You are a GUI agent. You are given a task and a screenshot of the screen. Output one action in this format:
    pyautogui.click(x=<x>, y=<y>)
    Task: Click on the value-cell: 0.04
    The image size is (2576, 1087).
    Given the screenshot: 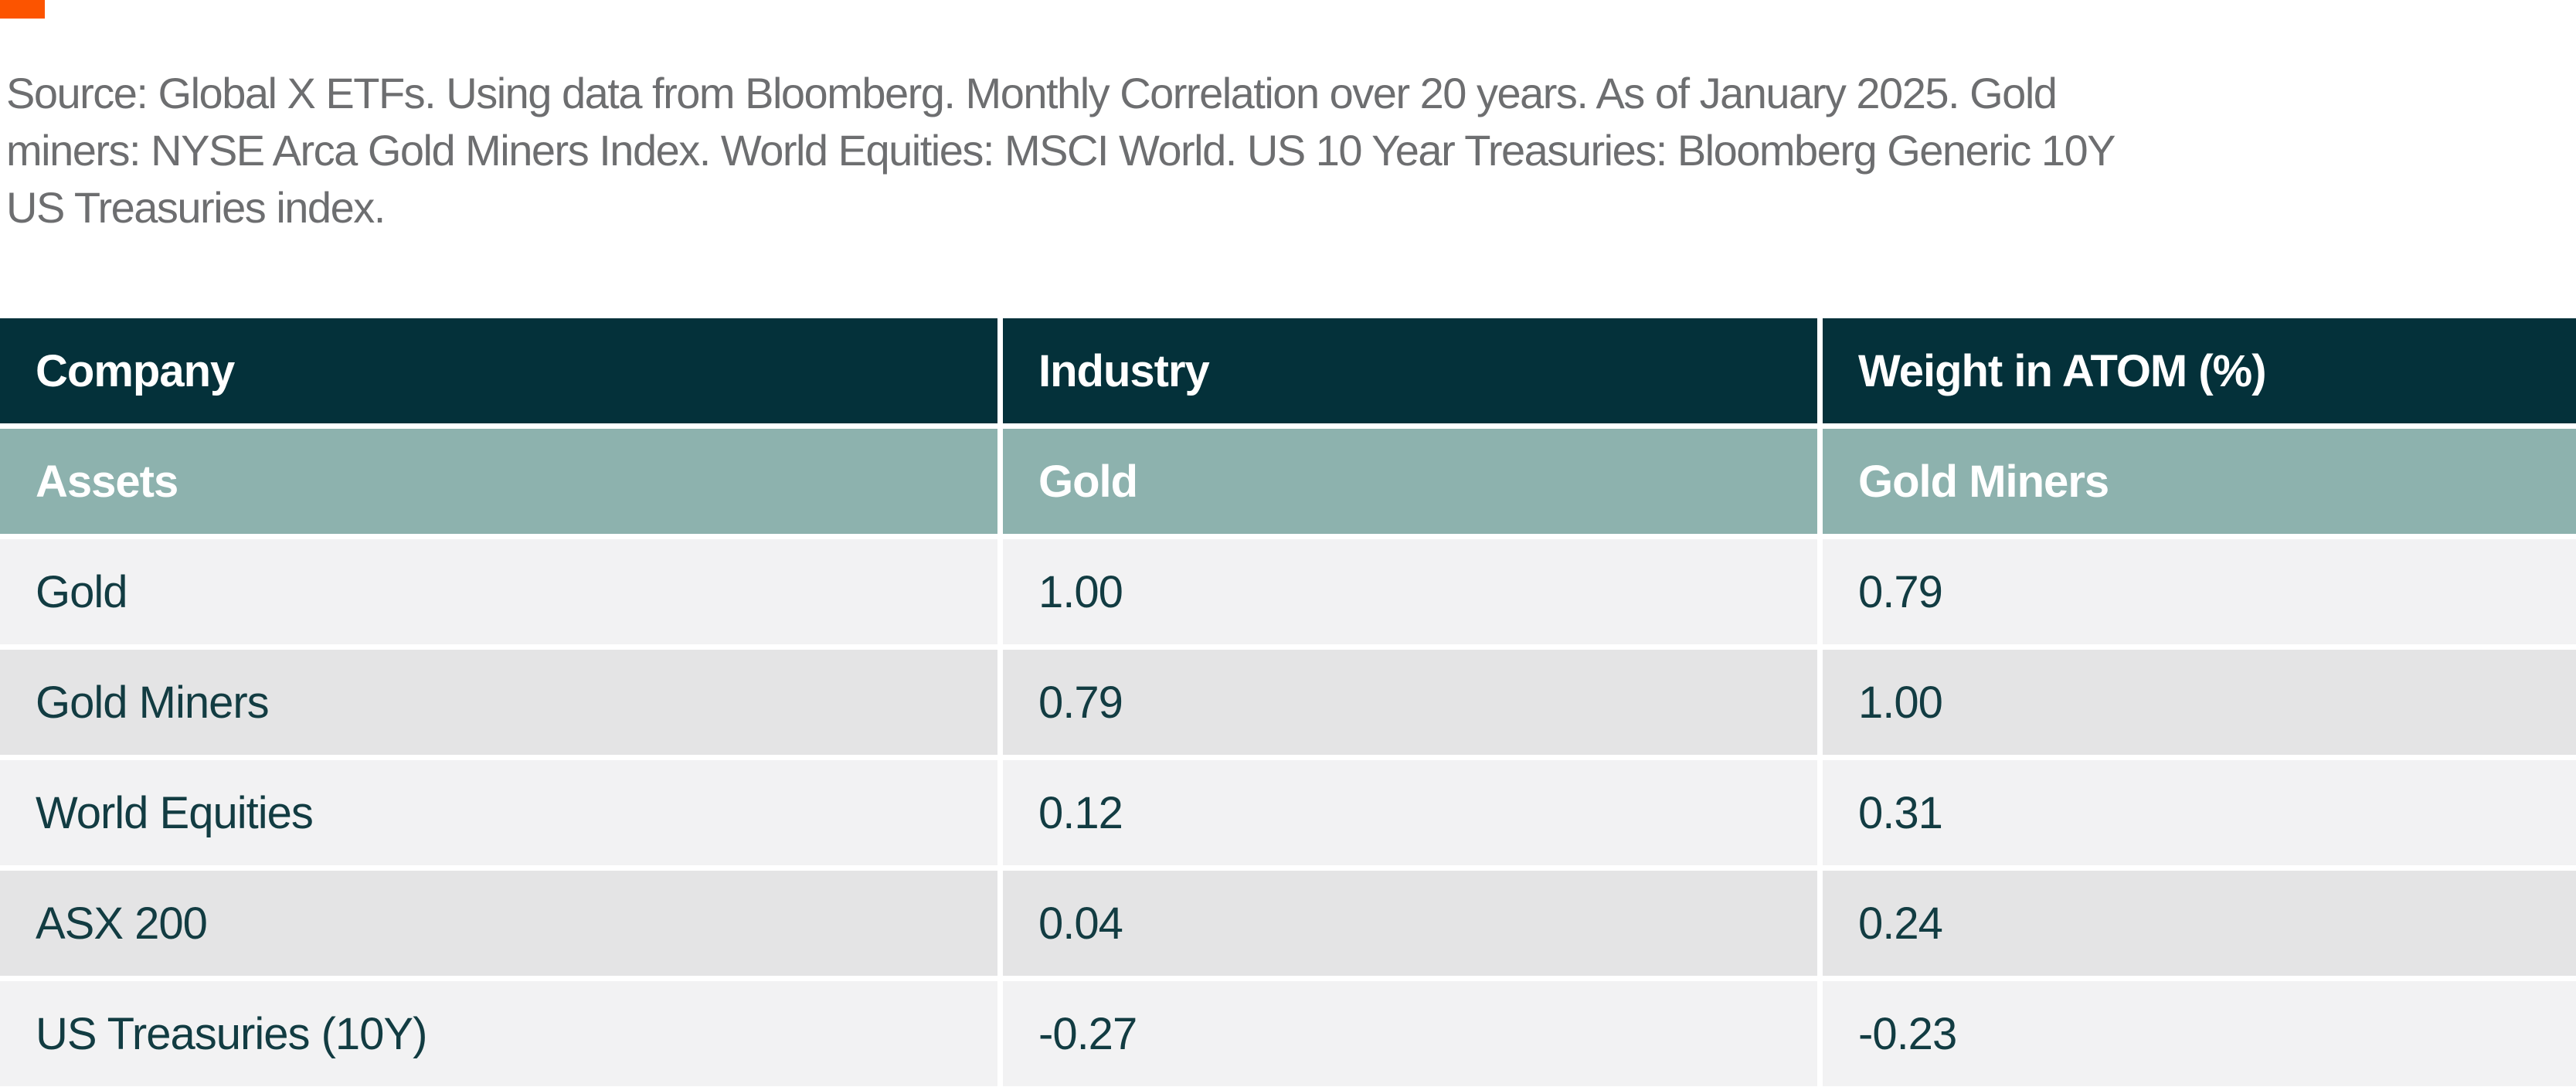 What is the action you would take?
    pyautogui.click(x=1410, y=923)
    